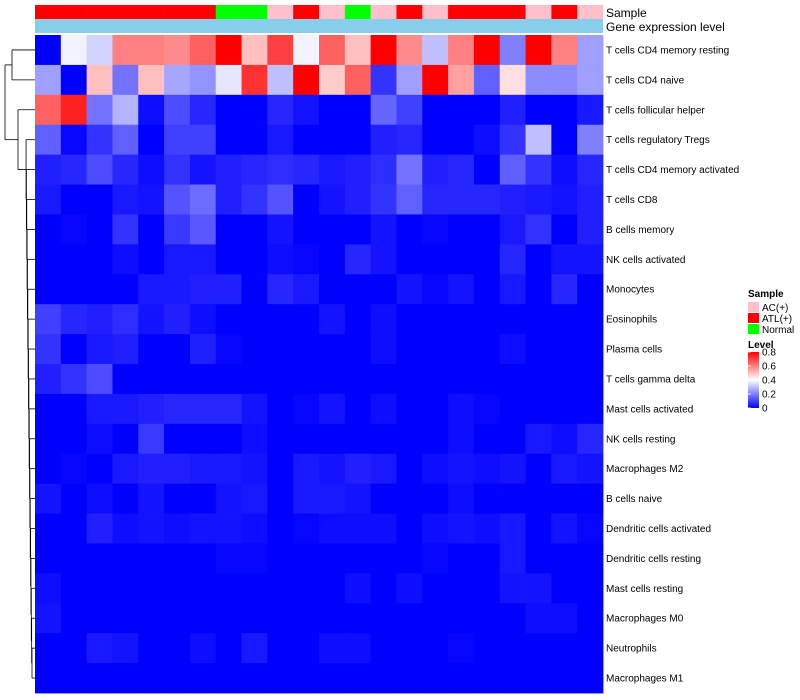 This screenshot has width=800, height=700. I want to click on row-label: Neutrophils, so click(631, 649).